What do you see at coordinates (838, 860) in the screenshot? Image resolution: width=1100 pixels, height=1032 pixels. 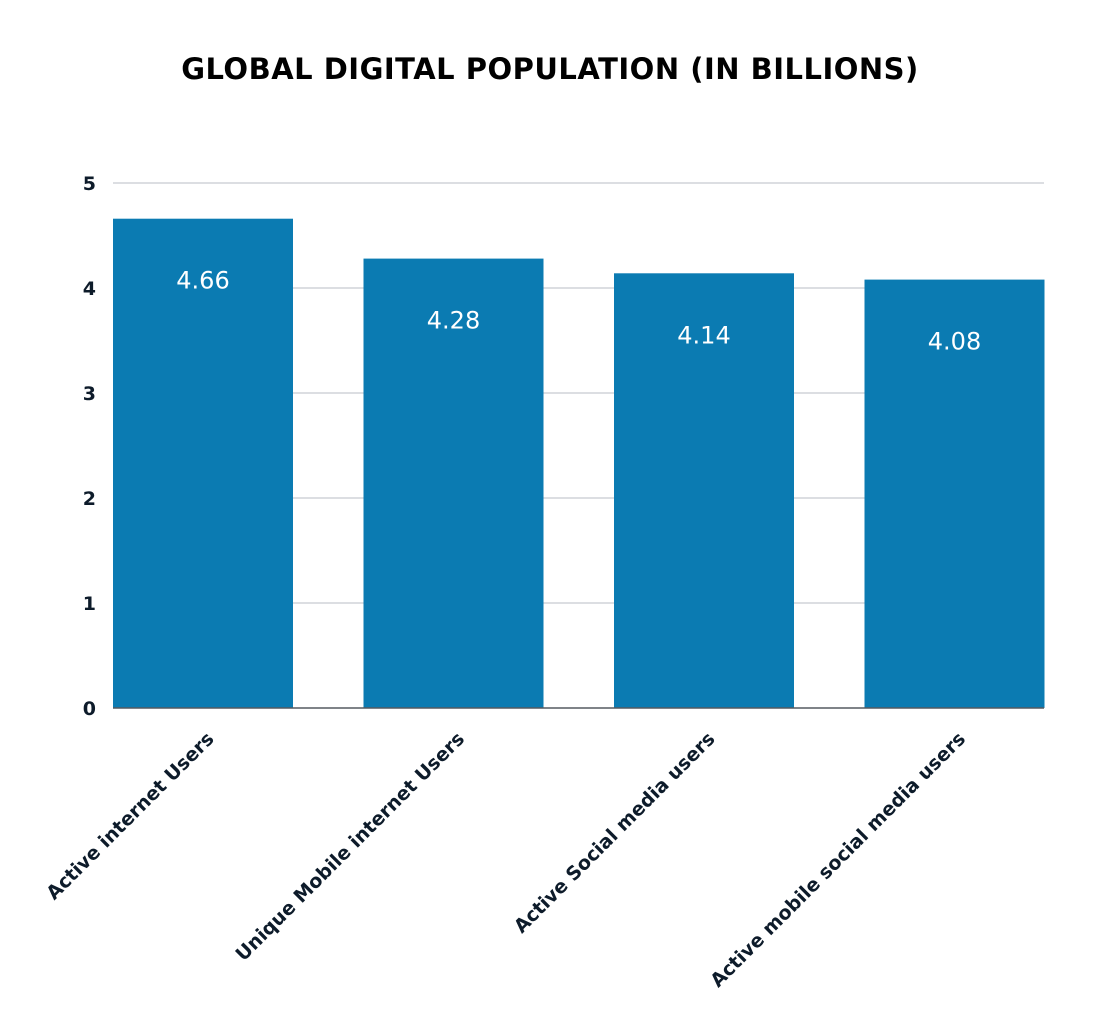 I see `x-tick-label: Active mobile social media users` at bounding box center [838, 860].